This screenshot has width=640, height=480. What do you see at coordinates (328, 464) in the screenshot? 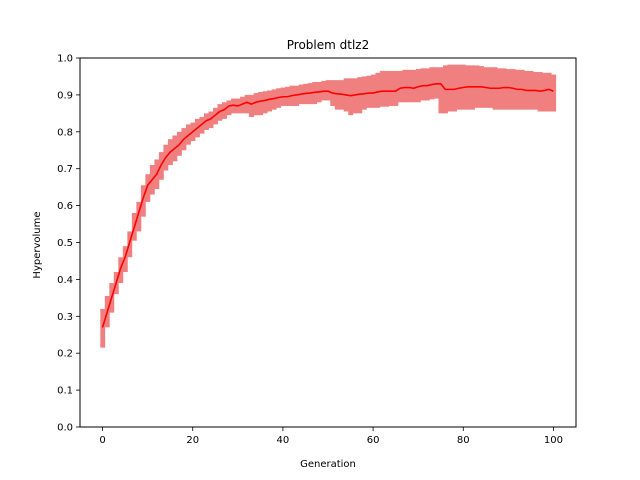
I see `x-axis-label: Generation` at bounding box center [328, 464].